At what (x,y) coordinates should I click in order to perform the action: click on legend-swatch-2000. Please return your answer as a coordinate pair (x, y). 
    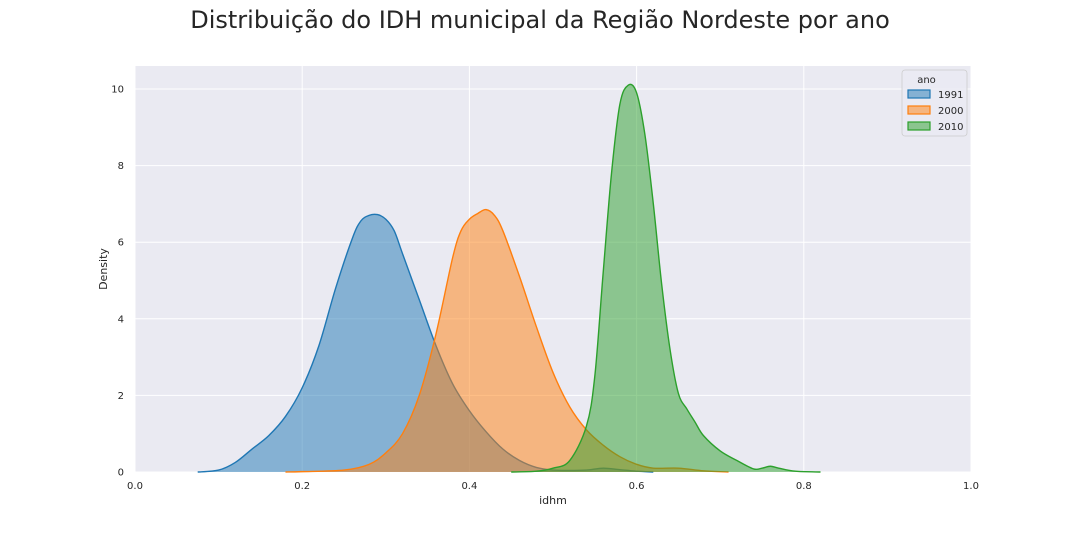
    Looking at the image, I should click on (919, 110).